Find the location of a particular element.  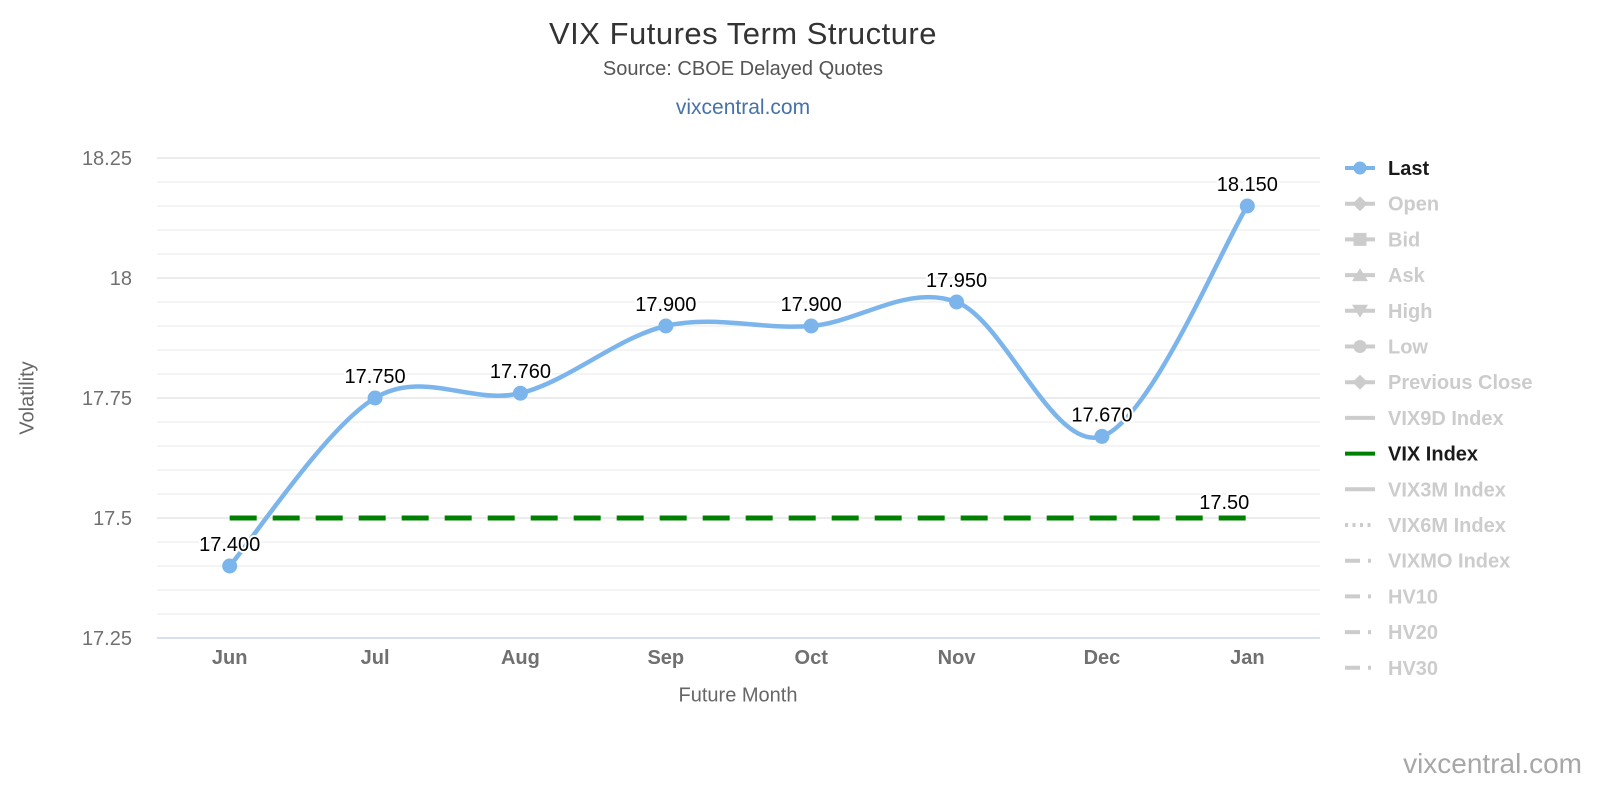

legend-item-vix6m-index: VIX6M Index is located at coordinates (1425, 526).